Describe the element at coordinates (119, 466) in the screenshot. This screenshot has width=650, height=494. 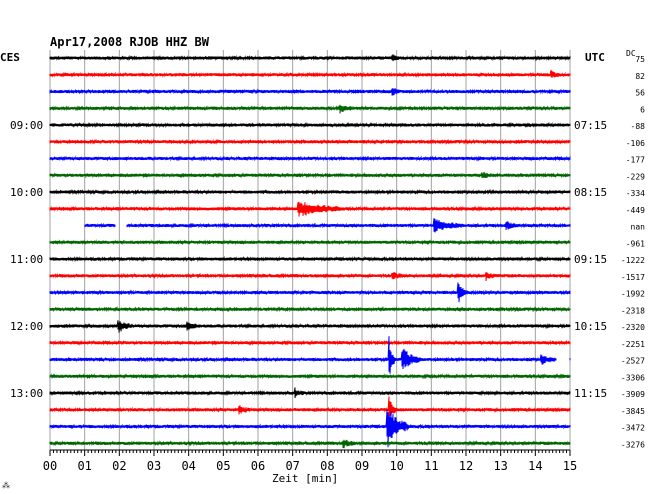
I see `x-tick-label: 02` at that location.